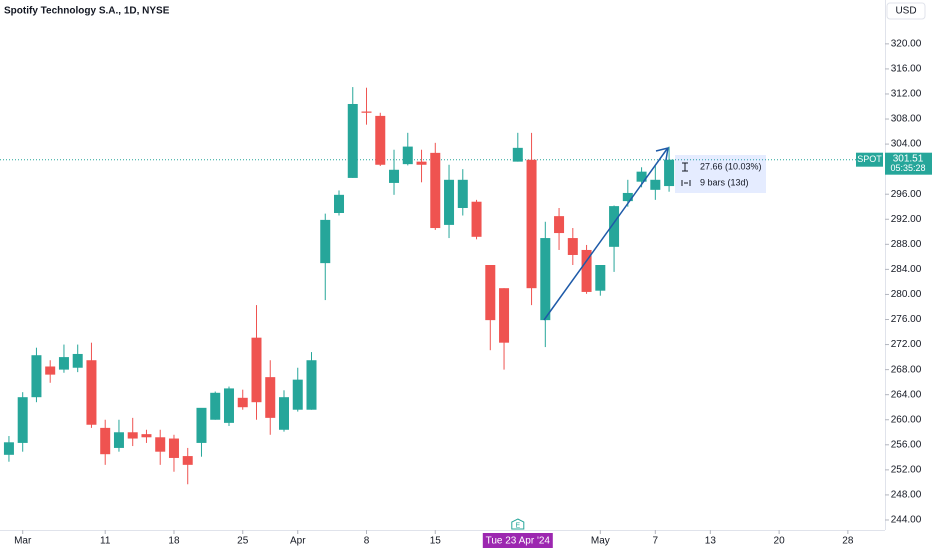 This screenshot has height=550, width=932. Describe the element at coordinates (906, 94) in the screenshot. I see `y-tick-label: 312.00` at that location.